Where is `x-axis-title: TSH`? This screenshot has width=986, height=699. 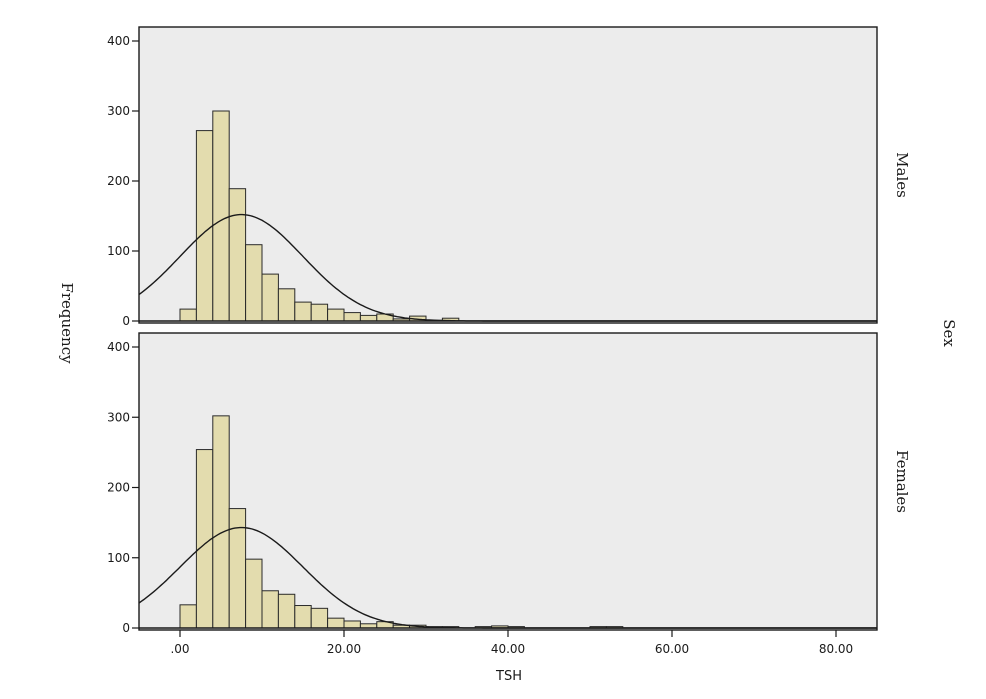
x-axis-title: TSH is located at coordinates (508, 676).